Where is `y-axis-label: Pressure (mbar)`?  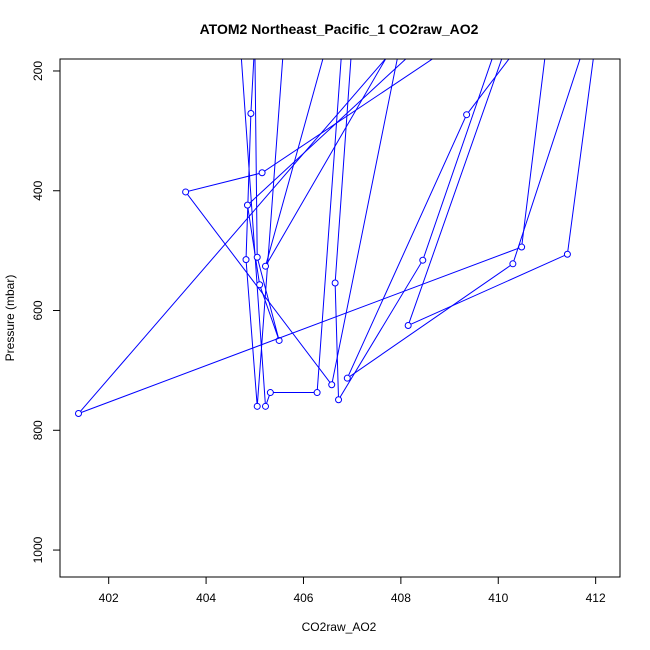
y-axis-label: Pressure (mbar) is located at coordinates (10, 318).